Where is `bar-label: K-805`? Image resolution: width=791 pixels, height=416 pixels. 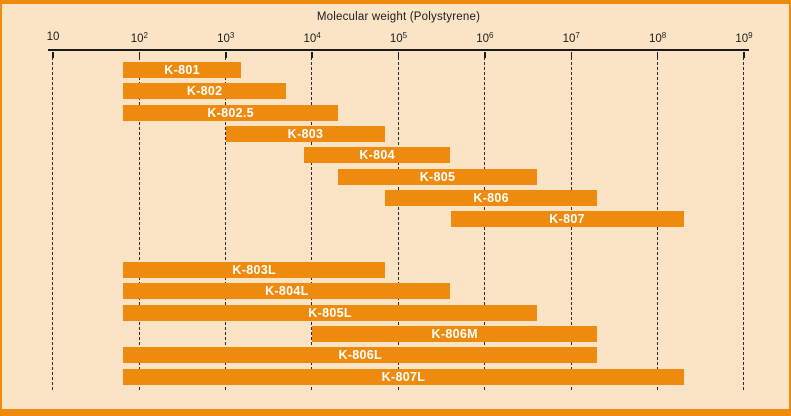 bar-label: K-805 is located at coordinates (437, 176).